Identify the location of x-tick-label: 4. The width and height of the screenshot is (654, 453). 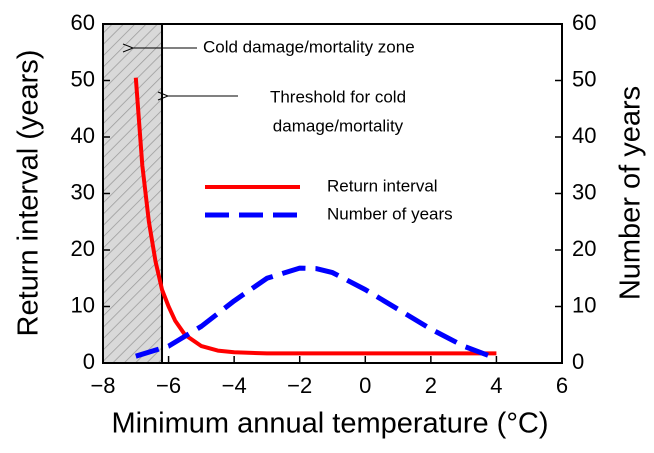
(496, 385).